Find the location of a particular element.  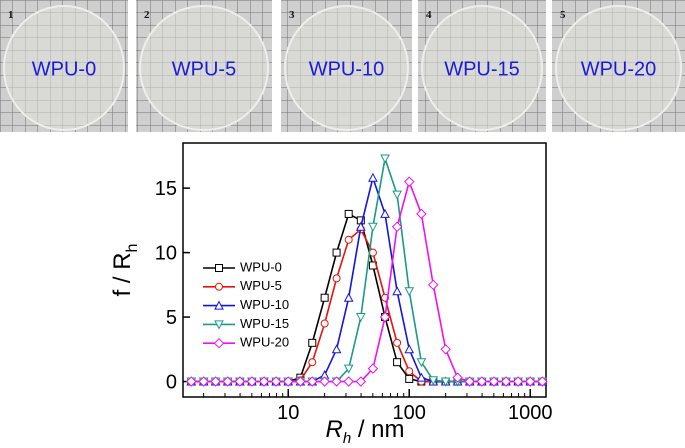

x-axis-label-rest: / nm is located at coordinates (377, 429).